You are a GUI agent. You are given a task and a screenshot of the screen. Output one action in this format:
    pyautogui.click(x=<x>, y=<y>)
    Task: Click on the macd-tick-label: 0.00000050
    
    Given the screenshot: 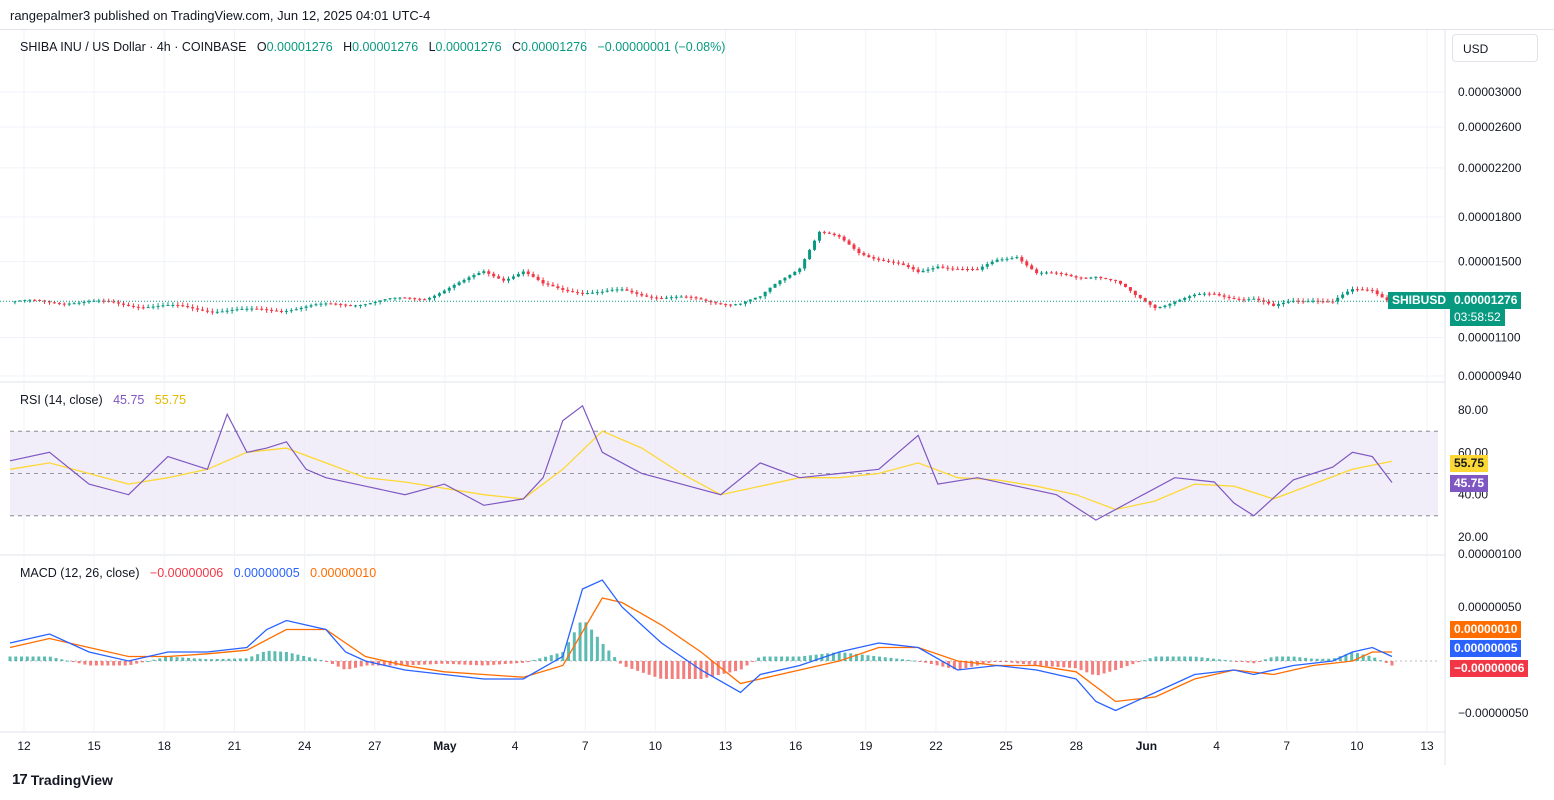 What is the action you would take?
    pyautogui.click(x=1490, y=607)
    